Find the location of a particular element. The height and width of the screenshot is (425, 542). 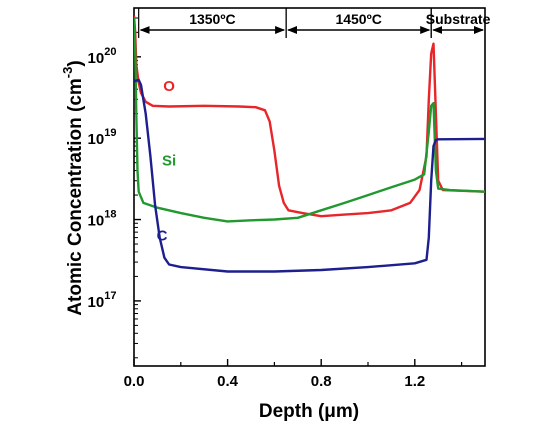

y-tick-label: 1017 is located at coordinates (102, 300).